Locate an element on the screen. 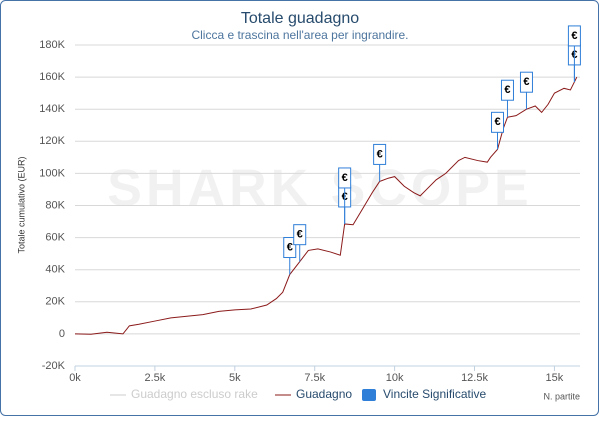  x-tick-label: 10k is located at coordinates (395, 378).